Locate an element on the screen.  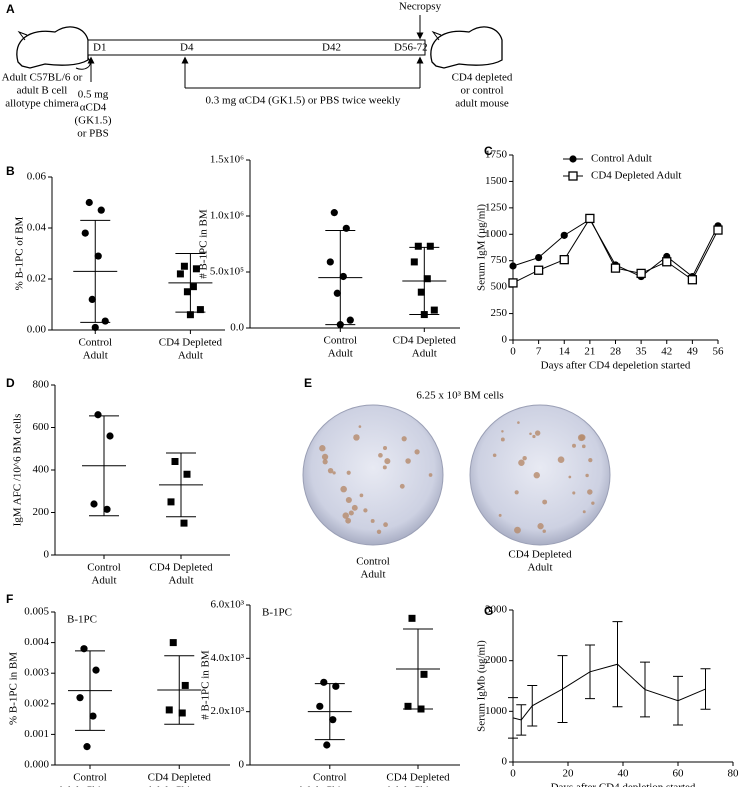
y-tick-label: 6.0x10³ is located at coordinates (227, 605).